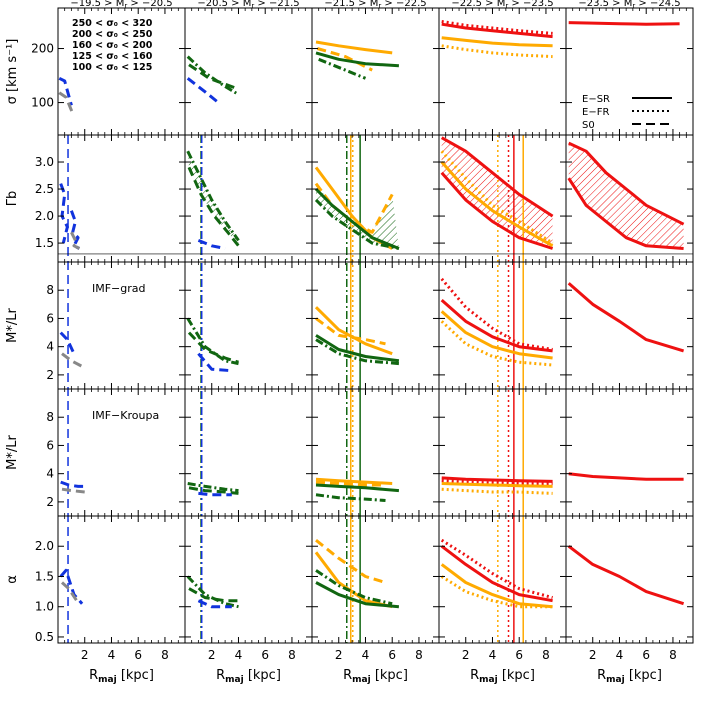  What do you see at coordinates (44, 607) in the screenshot?
I see `ytick-label-r5: 1.0` at bounding box center [44, 607].